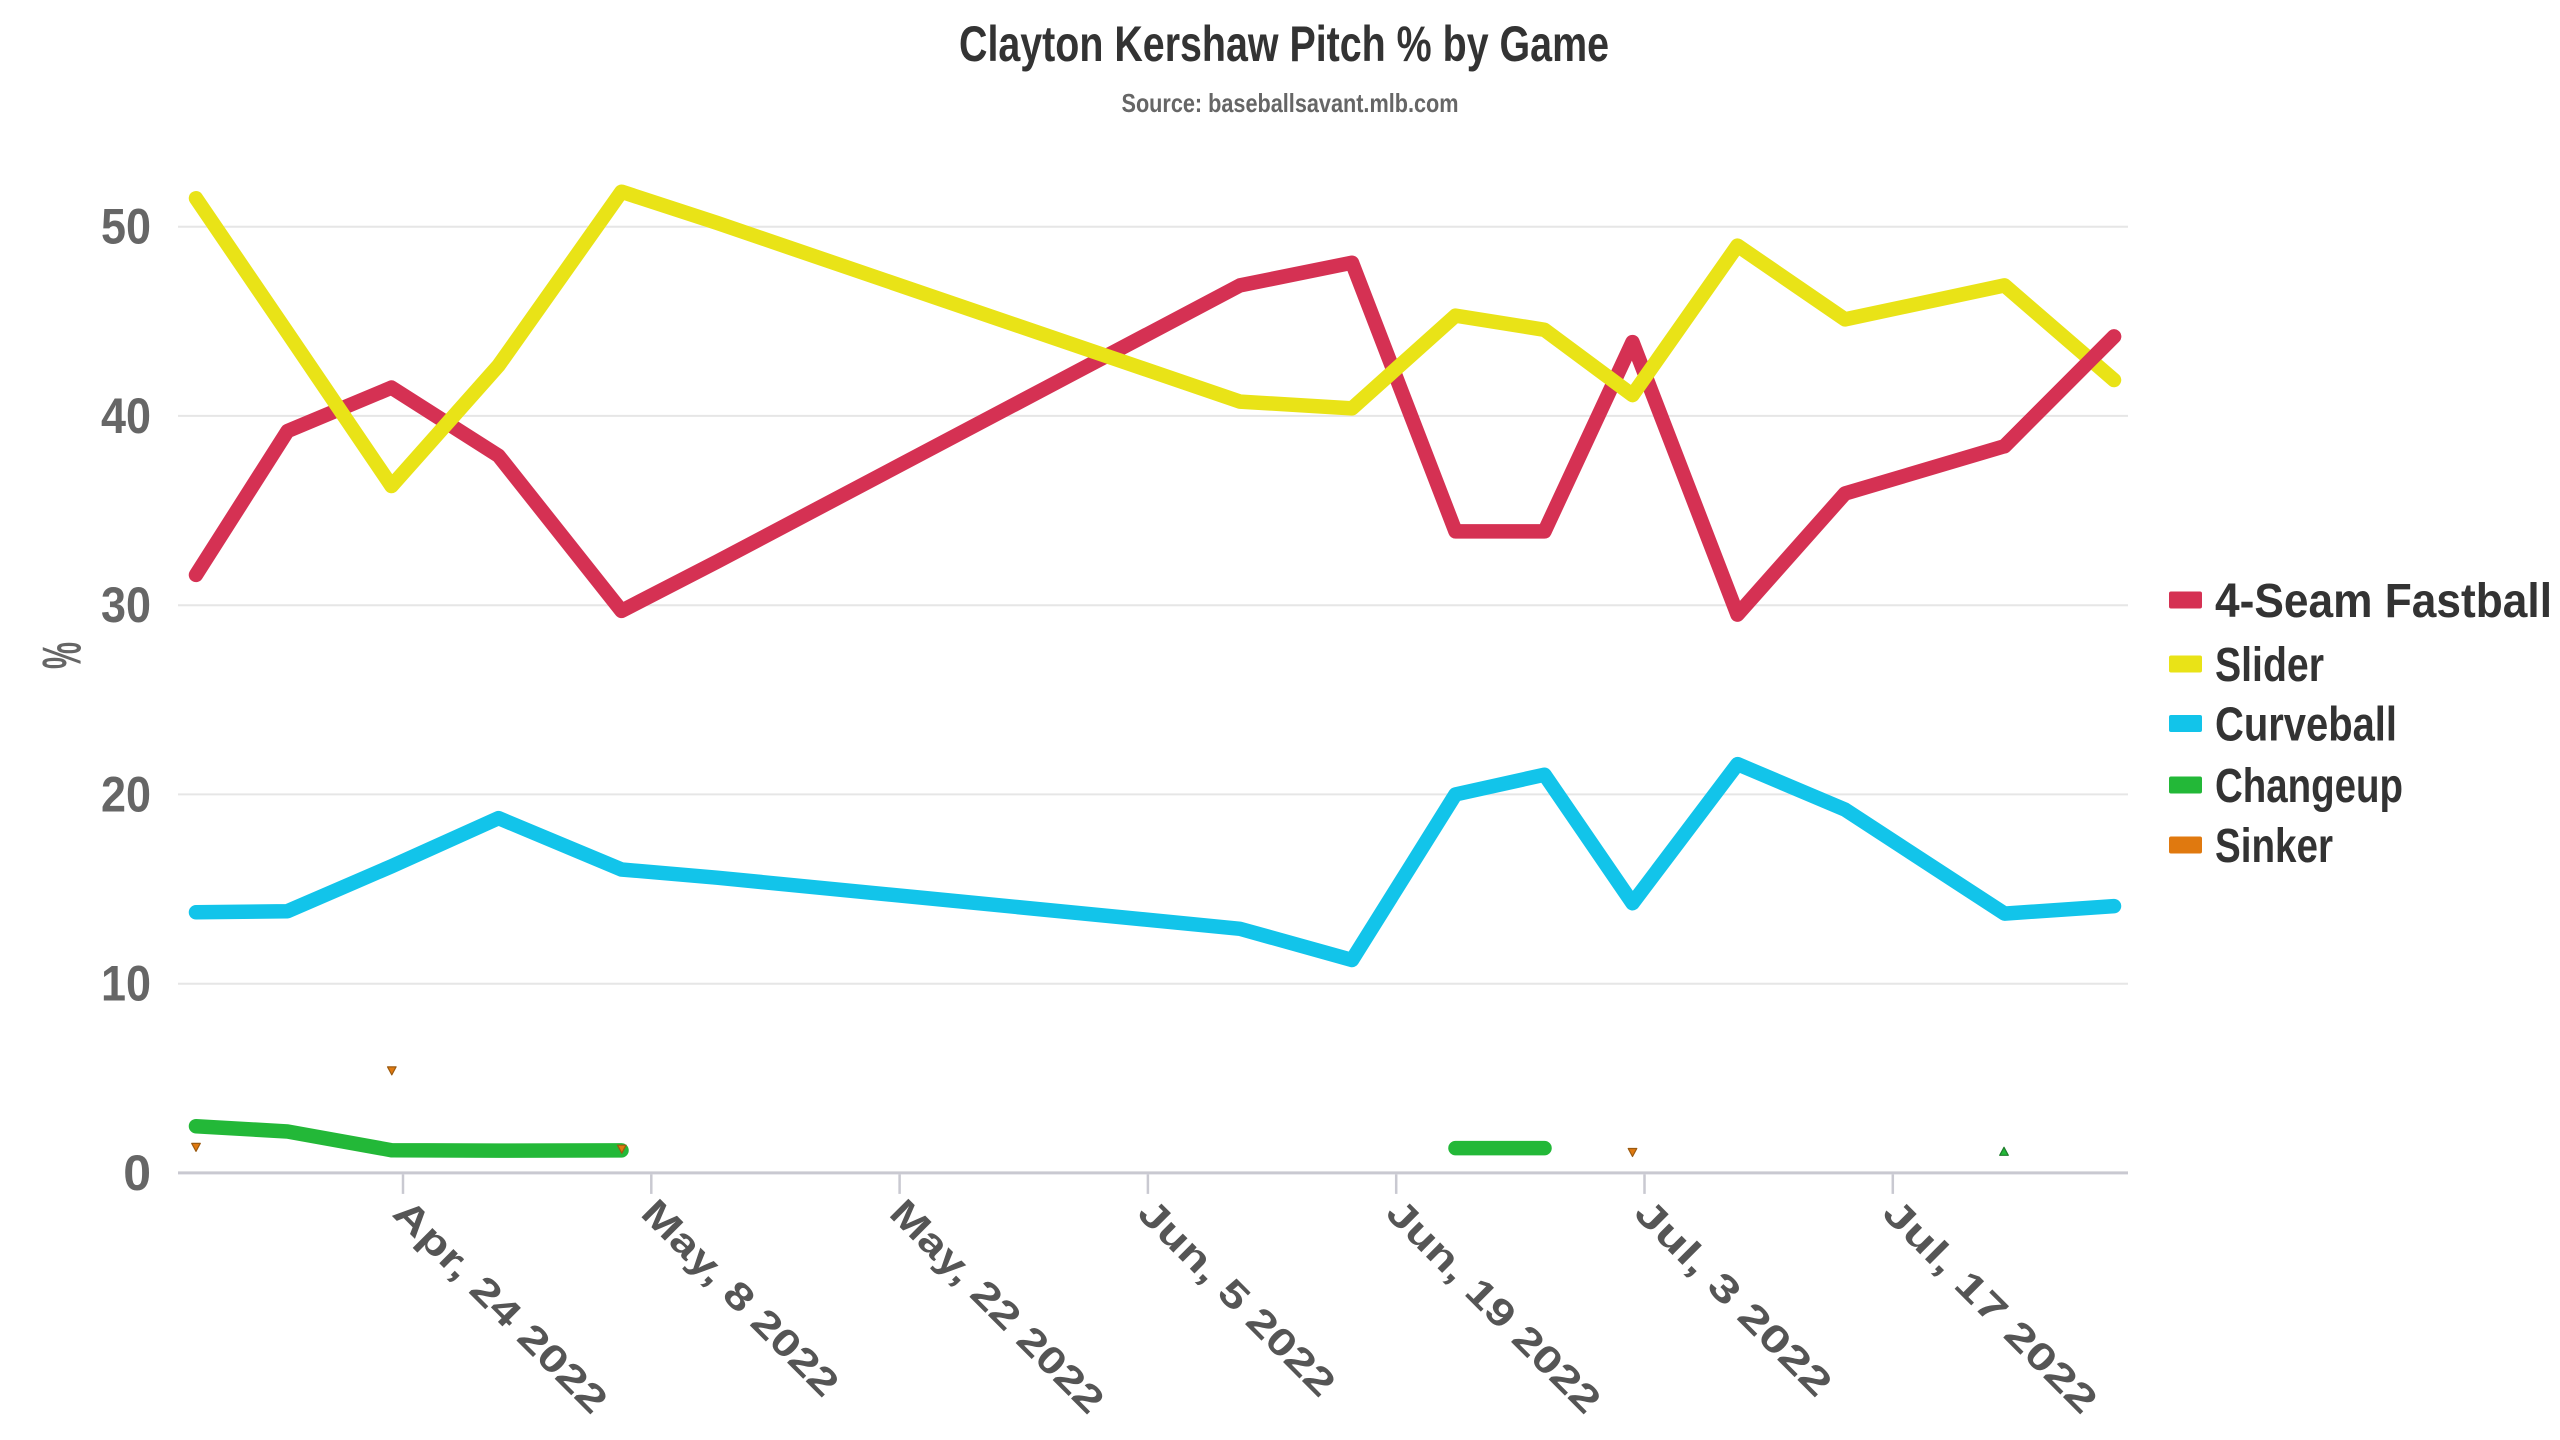  What do you see at coordinates (126, 984) in the screenshot?
I see `svg-text: 10` at bounding box center [126, 984].